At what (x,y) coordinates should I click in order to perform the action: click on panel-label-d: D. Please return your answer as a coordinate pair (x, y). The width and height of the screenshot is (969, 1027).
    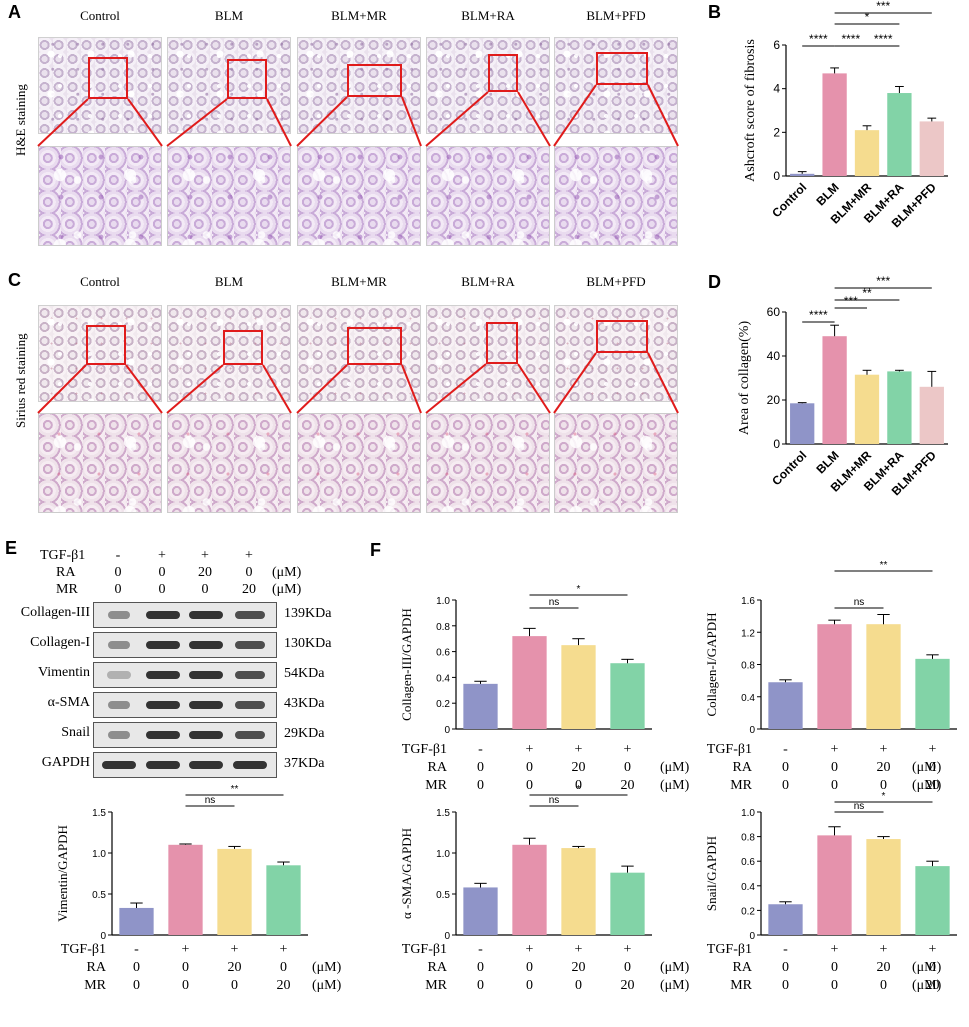
    Looking at the image, I should click on (714, 282).